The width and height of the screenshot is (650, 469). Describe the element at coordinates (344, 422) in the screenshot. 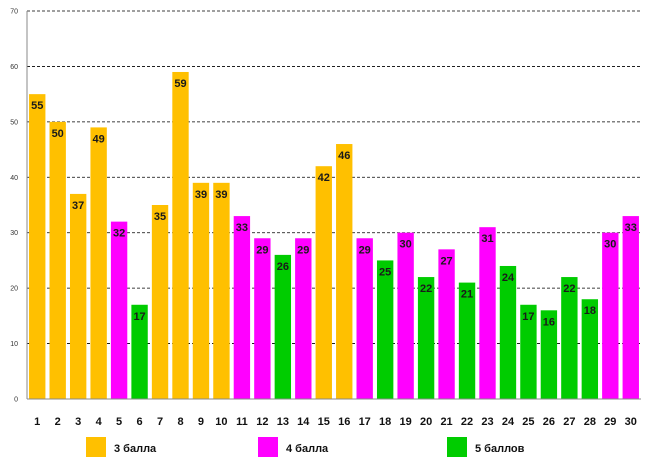

I see `x-tick-label: 16` at that location.